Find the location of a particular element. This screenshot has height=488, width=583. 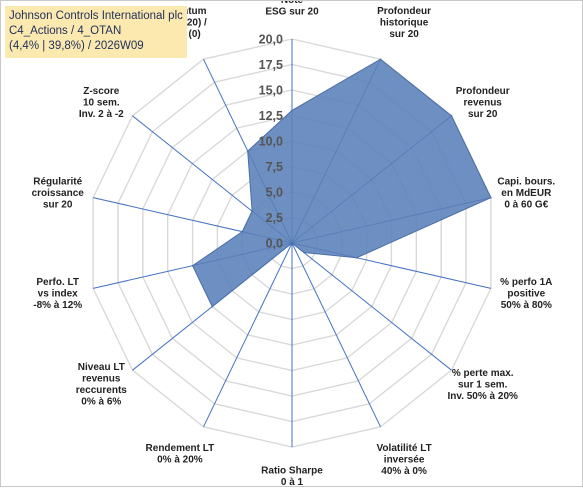

radial-tick-label: 15,0 is located at coordinates (271, 91).